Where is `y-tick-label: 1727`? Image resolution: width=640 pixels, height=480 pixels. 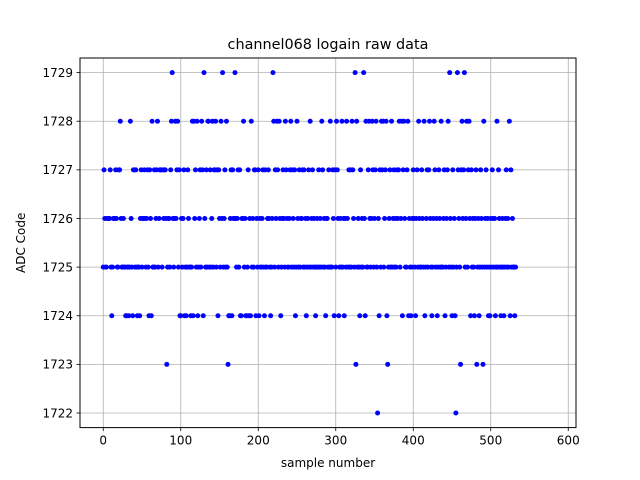
y-tick-label: 1727 is located at coordinates (57, 170).